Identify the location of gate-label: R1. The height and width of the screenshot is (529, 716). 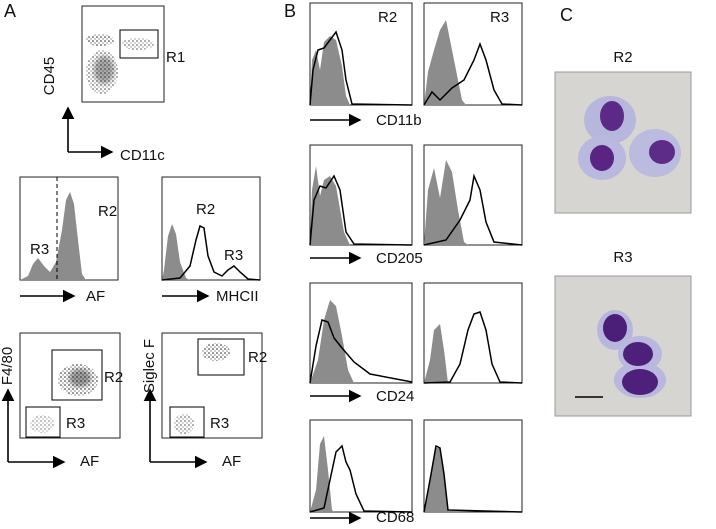
(175, 57).